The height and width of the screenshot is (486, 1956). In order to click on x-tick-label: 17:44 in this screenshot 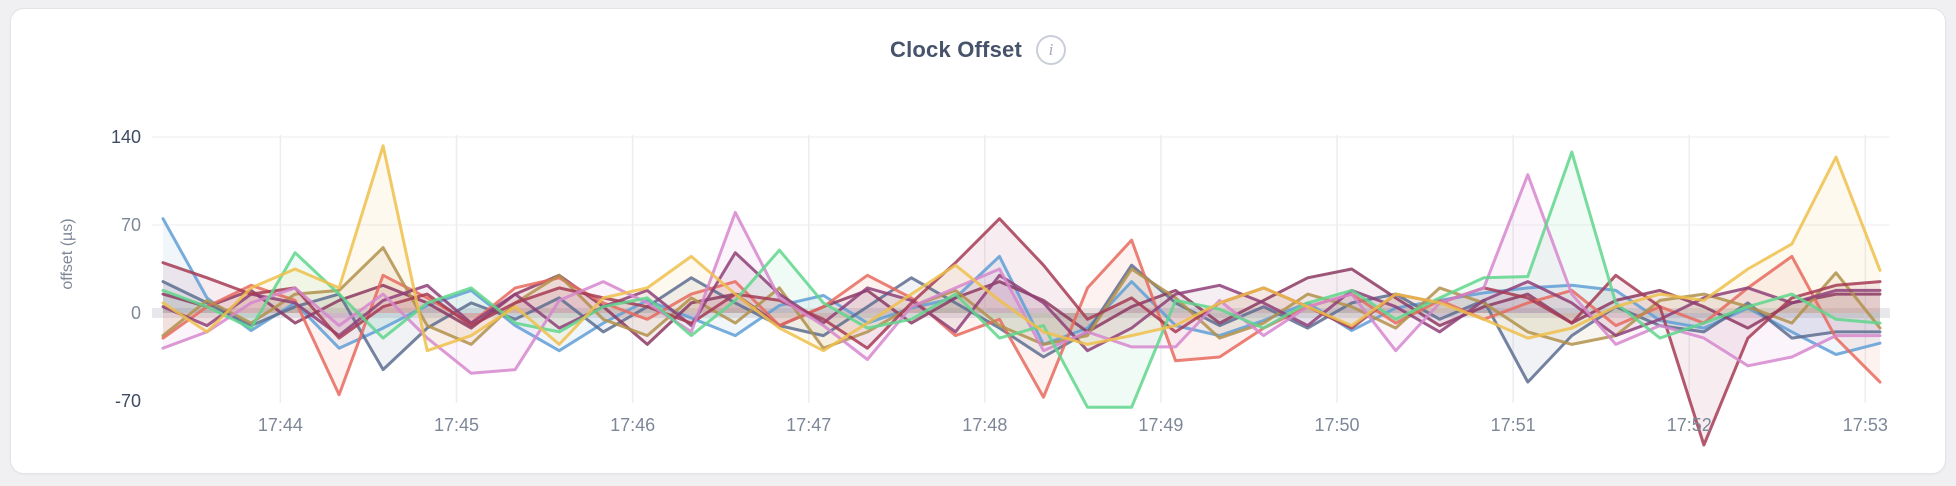, I will do `click(280, 425)`.